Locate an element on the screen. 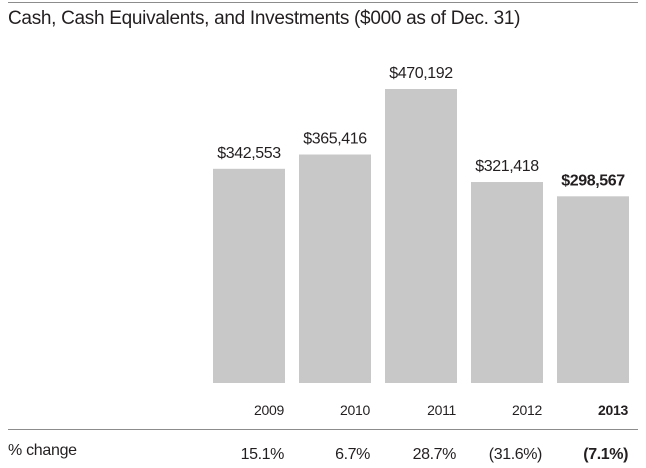 The width and height of the screenshot is (646, 468). bar-2012 is located at coordinates (507, 282).